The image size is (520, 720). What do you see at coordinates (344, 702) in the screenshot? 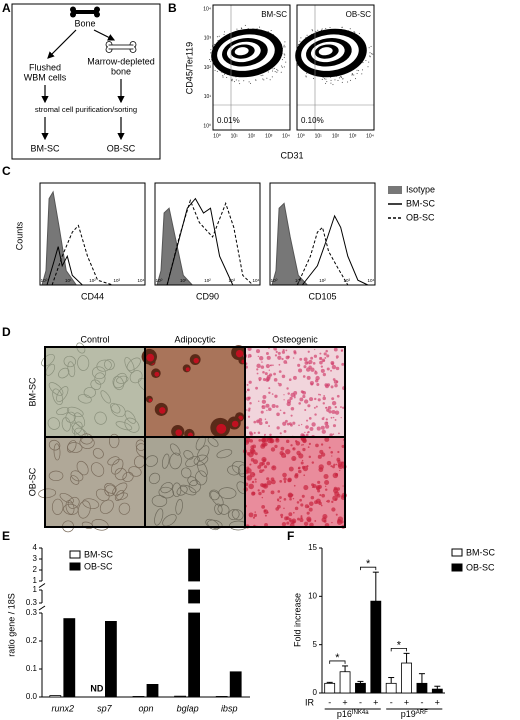
I see `x-tick-label: +` at bounding box center [344, 702].